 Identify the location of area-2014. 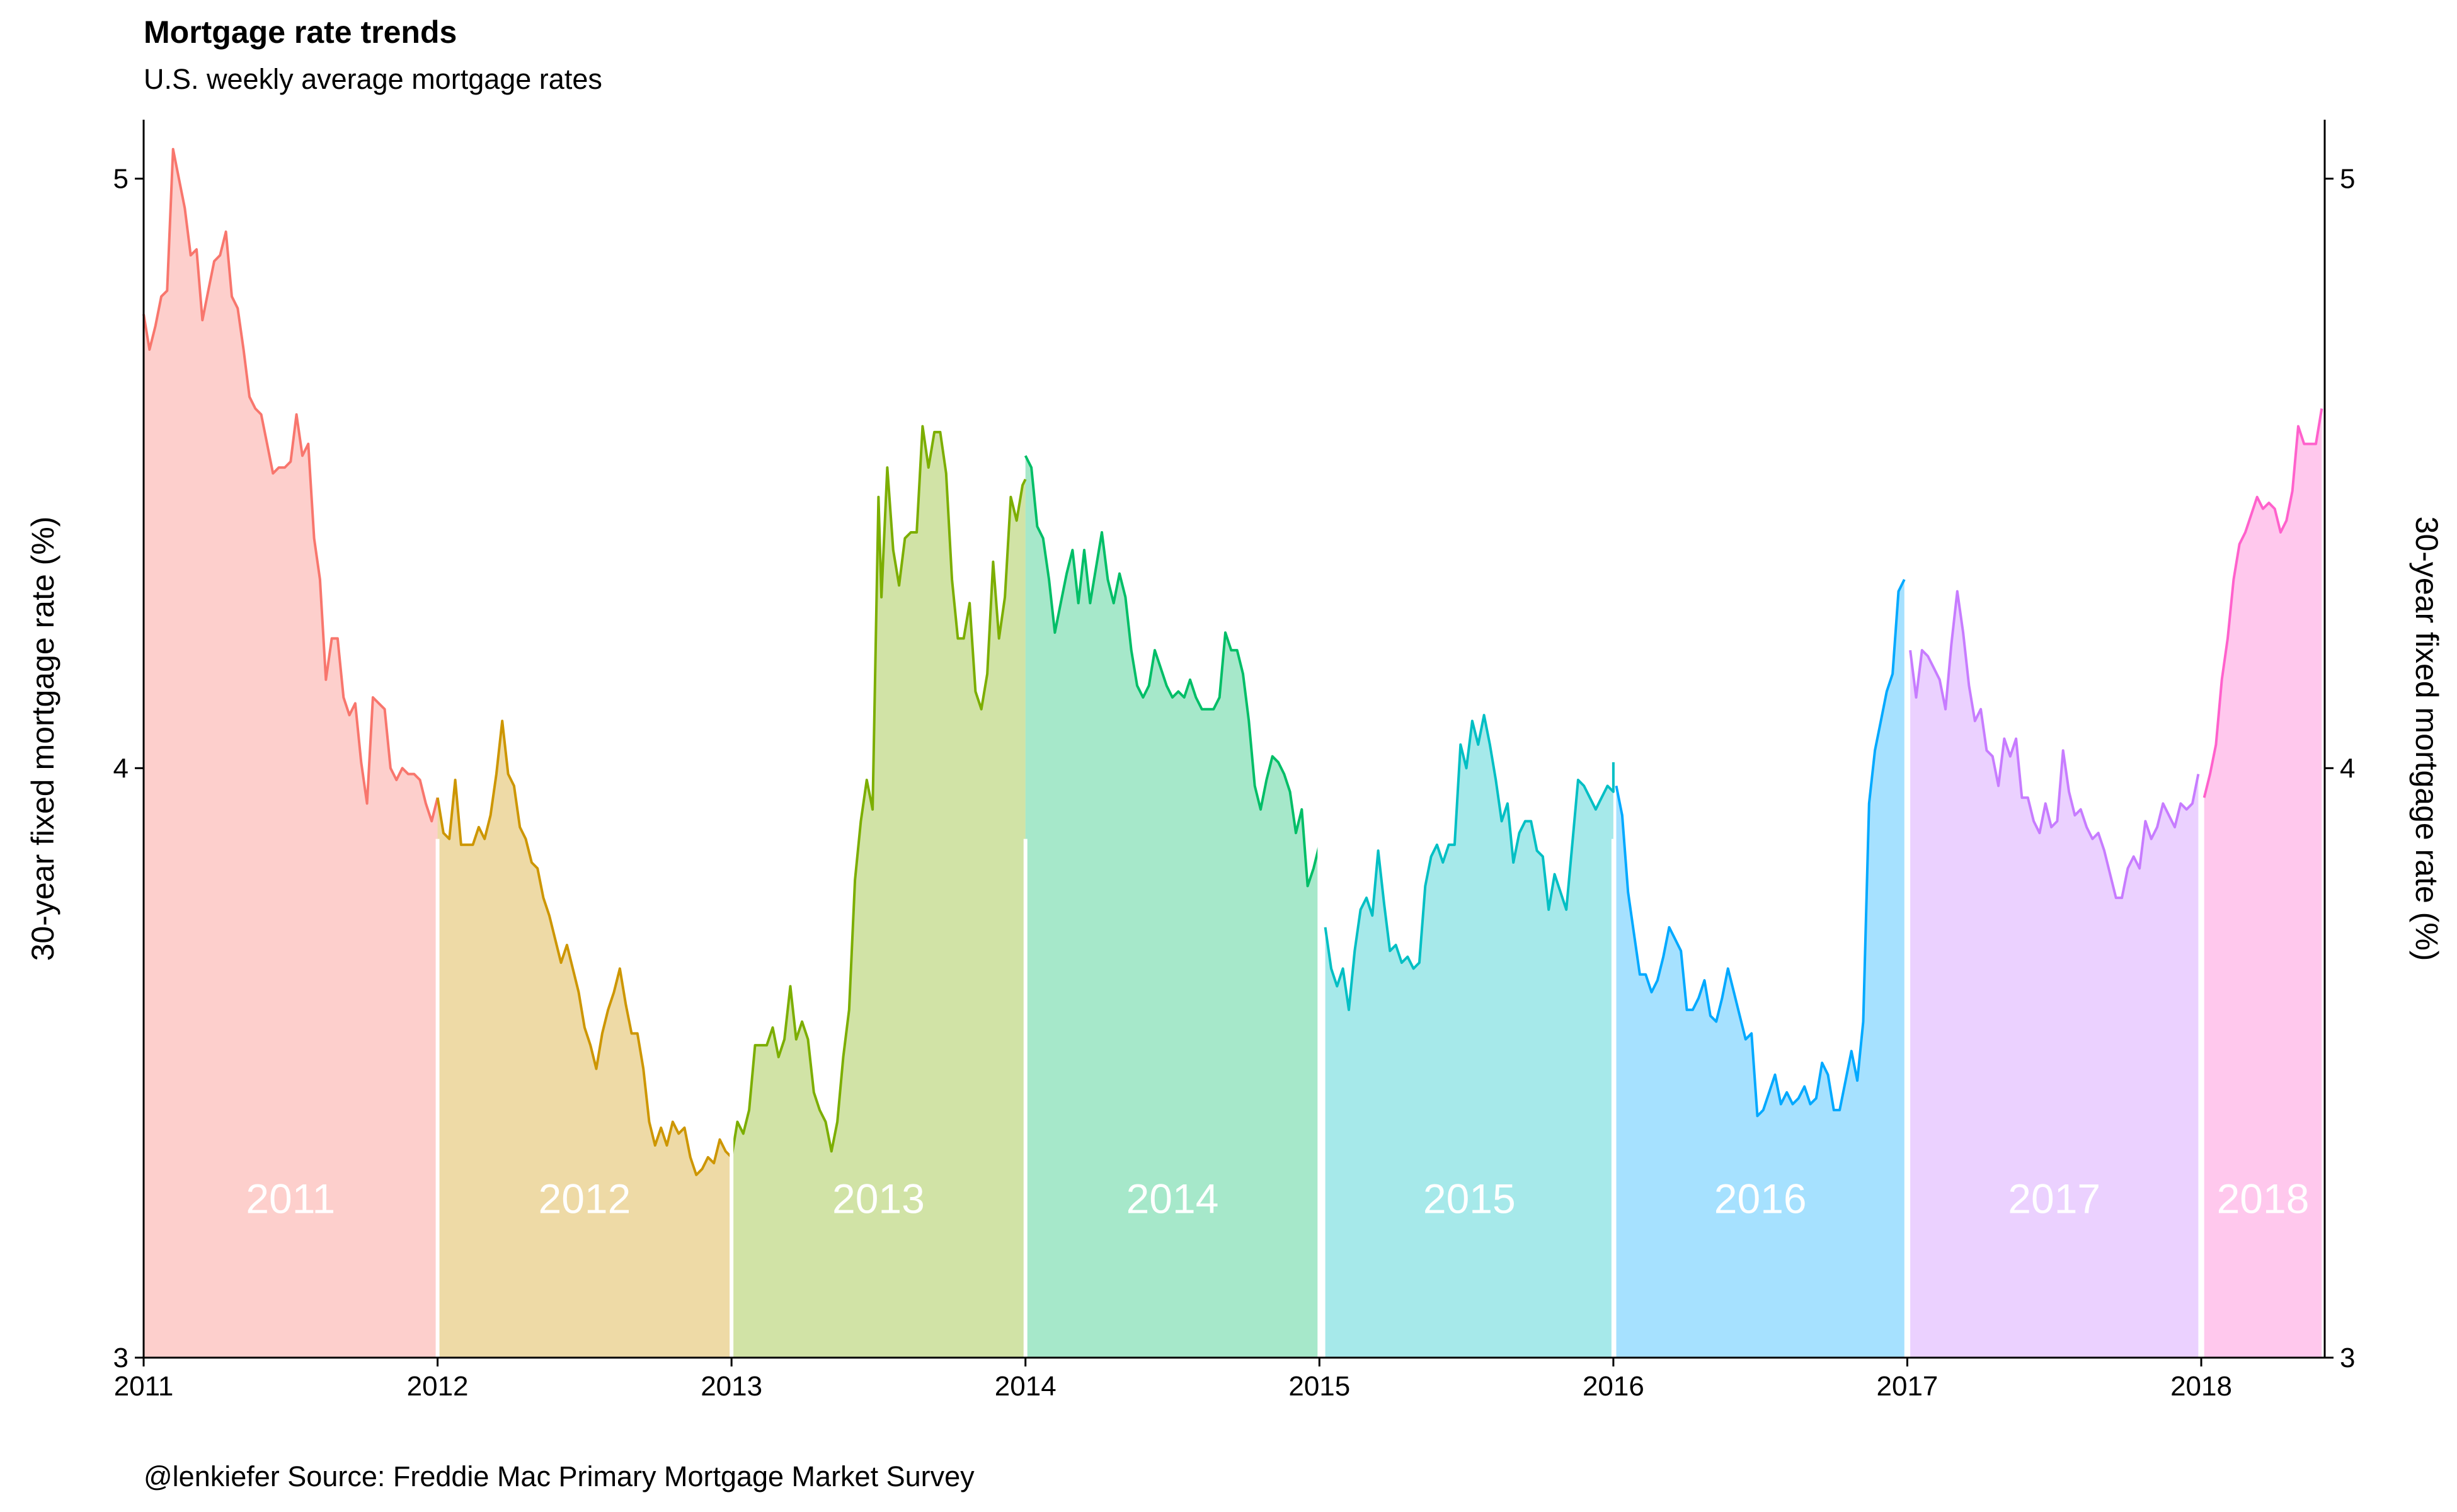
(1172, 906).